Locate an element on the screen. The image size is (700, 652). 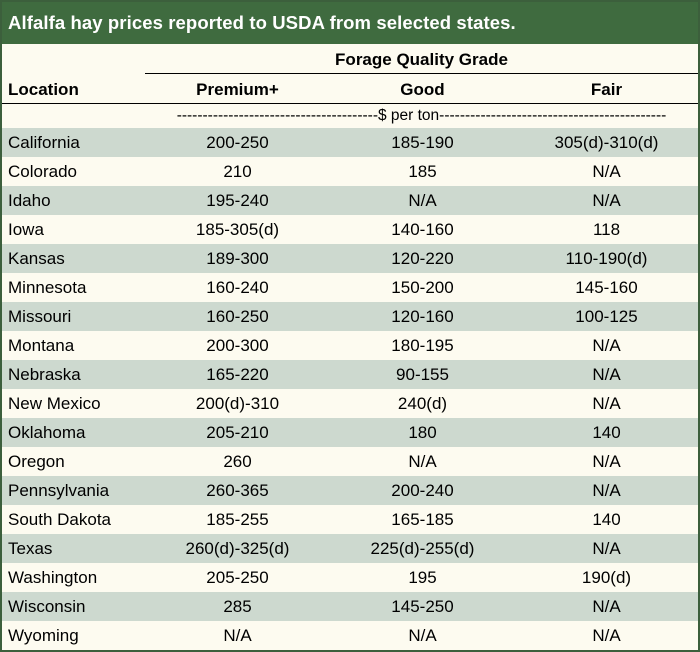
good-price-cell: 165-185 is located at coordinates (422, 519).